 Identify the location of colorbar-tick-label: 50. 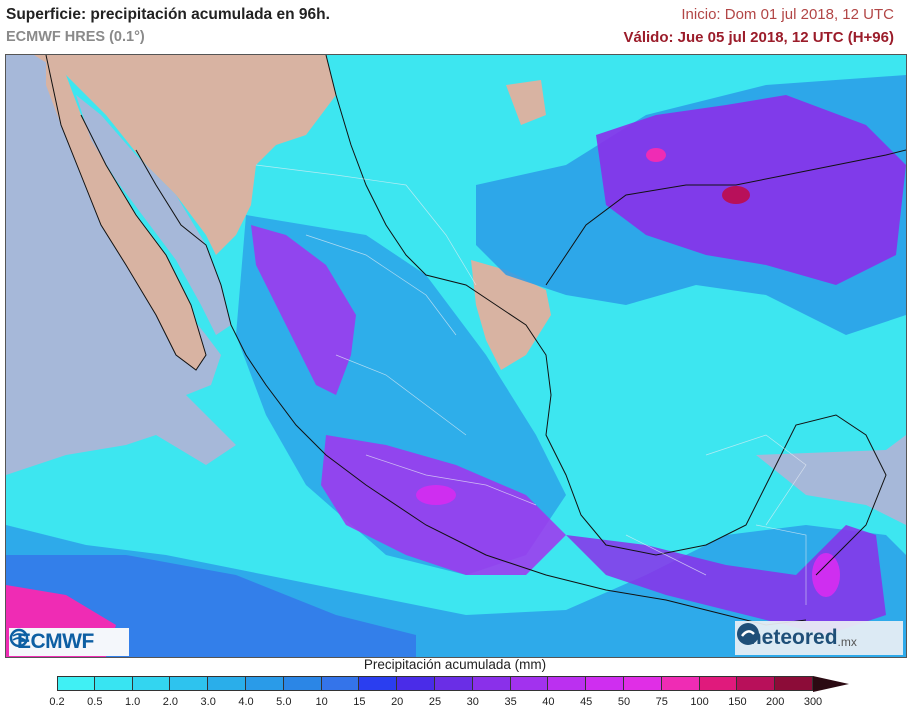
(624, 702).